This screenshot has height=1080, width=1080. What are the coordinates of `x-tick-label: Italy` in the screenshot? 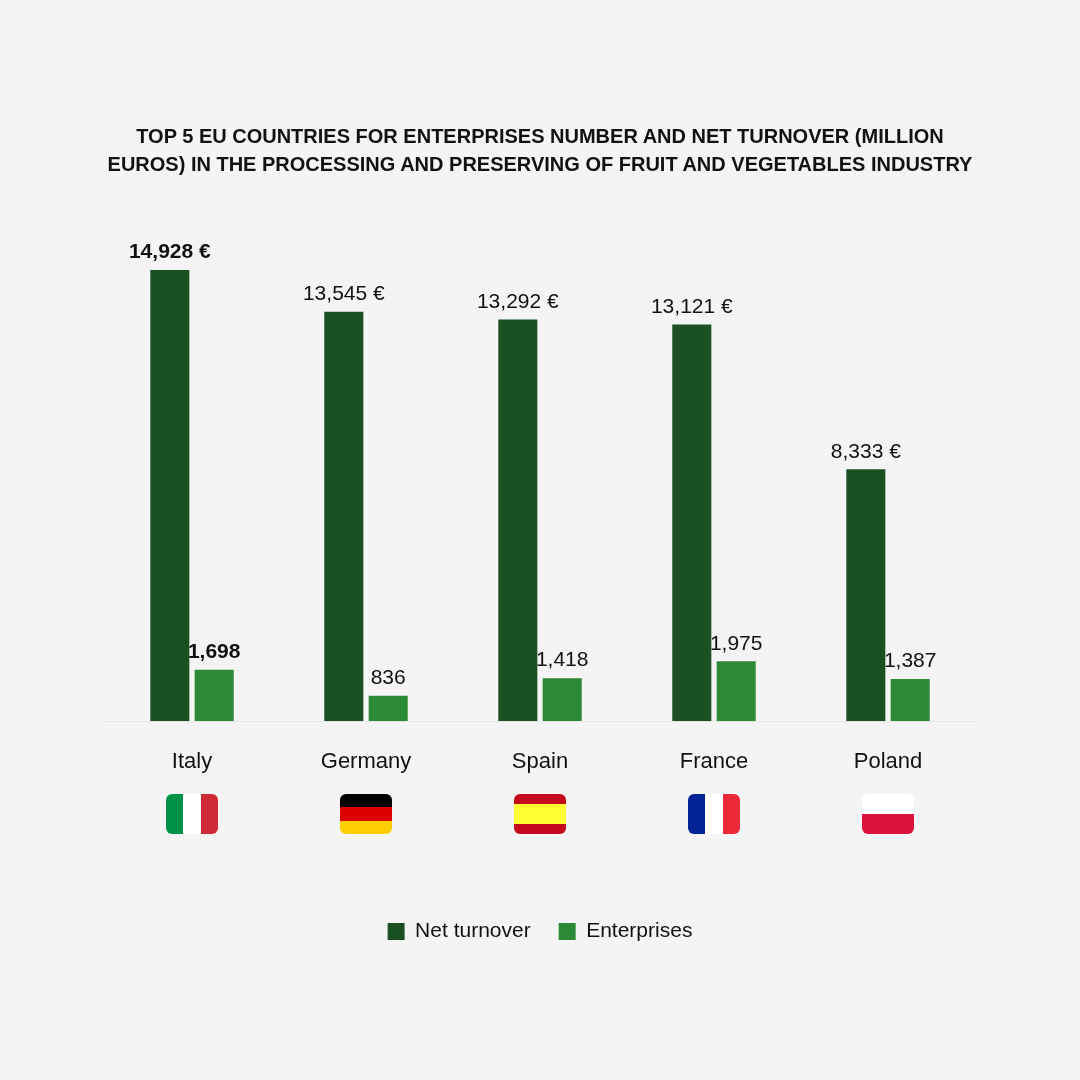 It's located at (192, 761).